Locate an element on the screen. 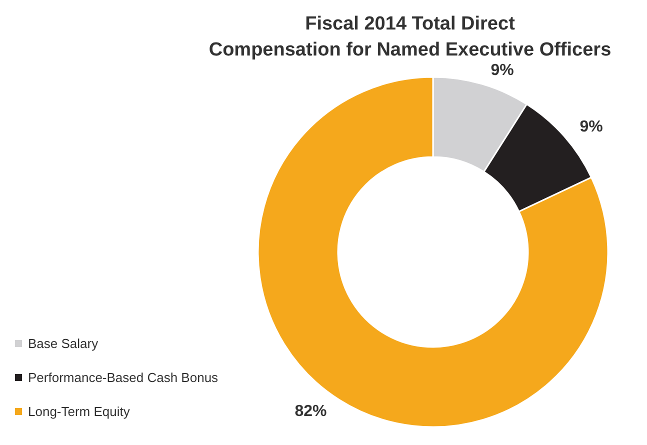 The width and height of the screenshot is (647, 445). data-label: 82% is located at coordinates (310, 411).